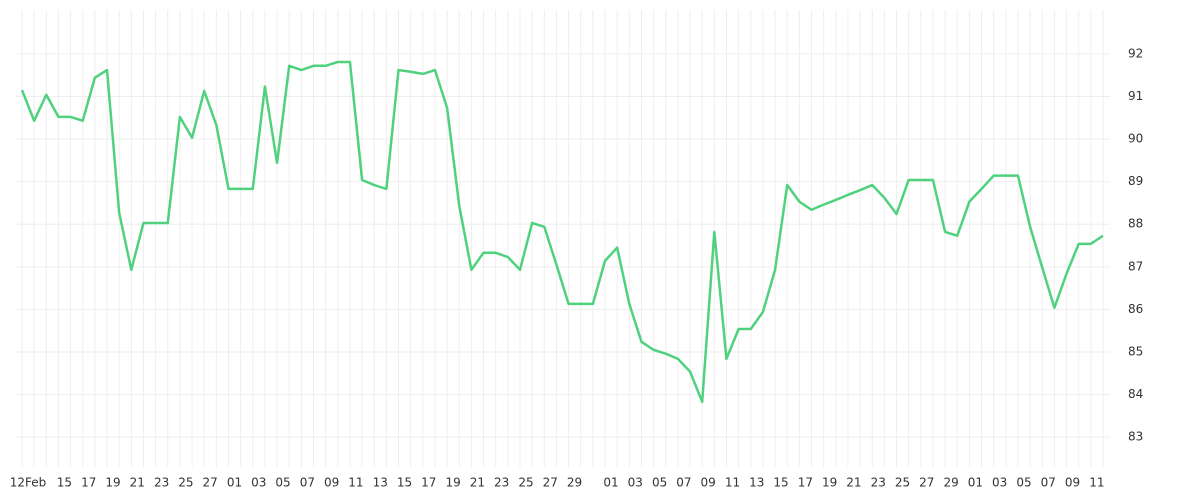  I want to click on y-tick-label: 89, so click(1135, 181).